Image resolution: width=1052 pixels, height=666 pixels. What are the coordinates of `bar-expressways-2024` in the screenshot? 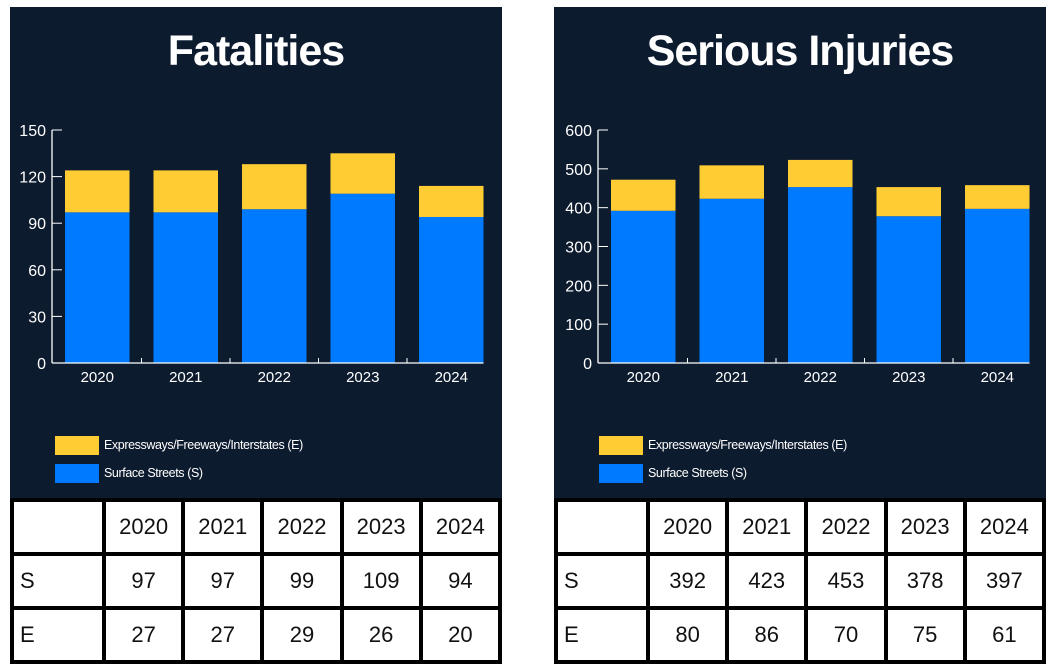 It's located at (997, 197).